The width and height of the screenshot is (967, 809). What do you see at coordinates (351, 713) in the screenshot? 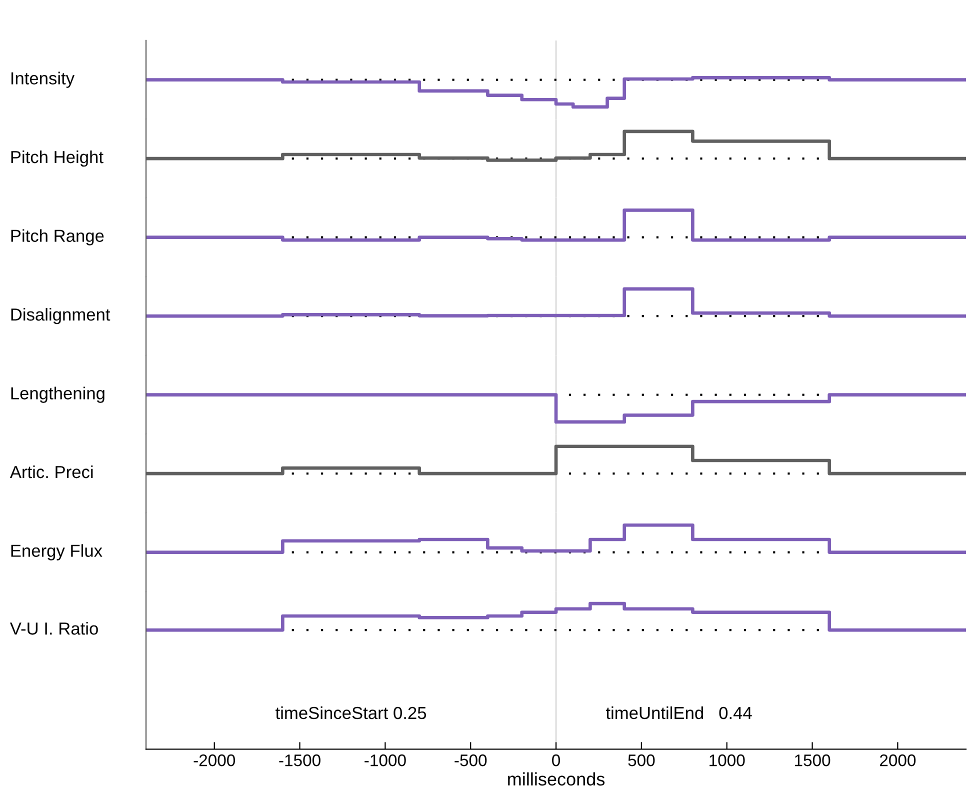
I see `text: timeSinceStart 0.25` at bounding box center [351, 713].